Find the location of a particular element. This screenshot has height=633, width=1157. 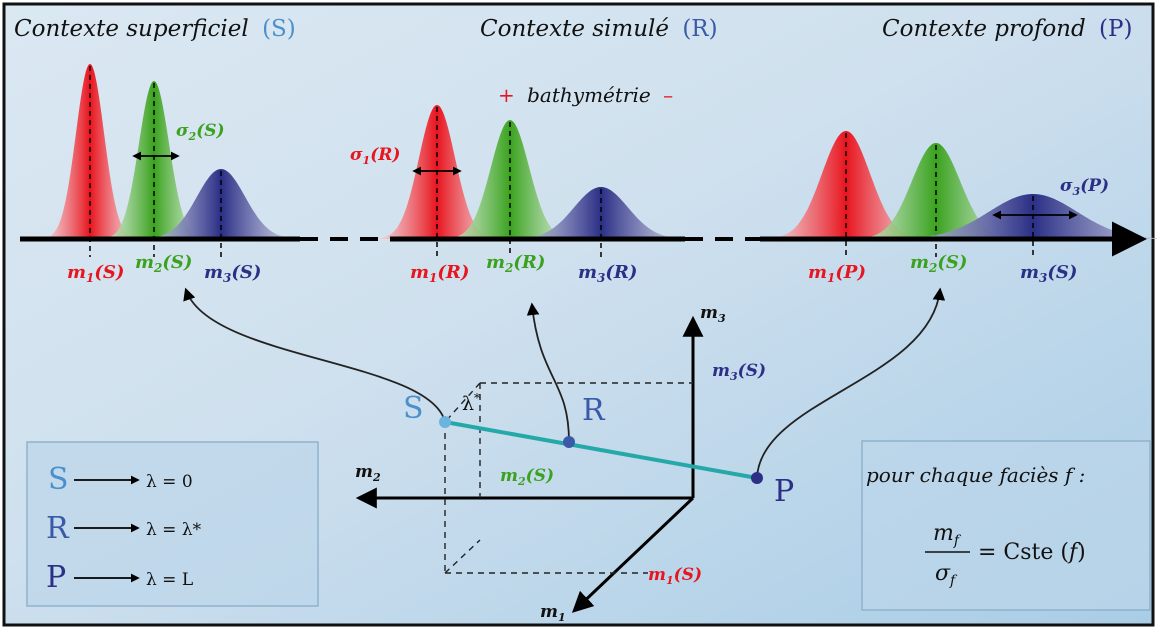

mean-label-r3: m3(R) is located at coordinates (607, 273).